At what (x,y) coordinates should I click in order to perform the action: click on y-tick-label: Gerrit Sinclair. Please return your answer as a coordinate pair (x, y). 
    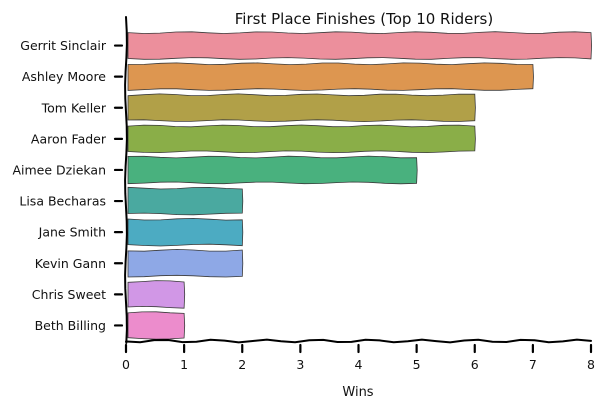
    Looking at the image, I should click on (63, 45).